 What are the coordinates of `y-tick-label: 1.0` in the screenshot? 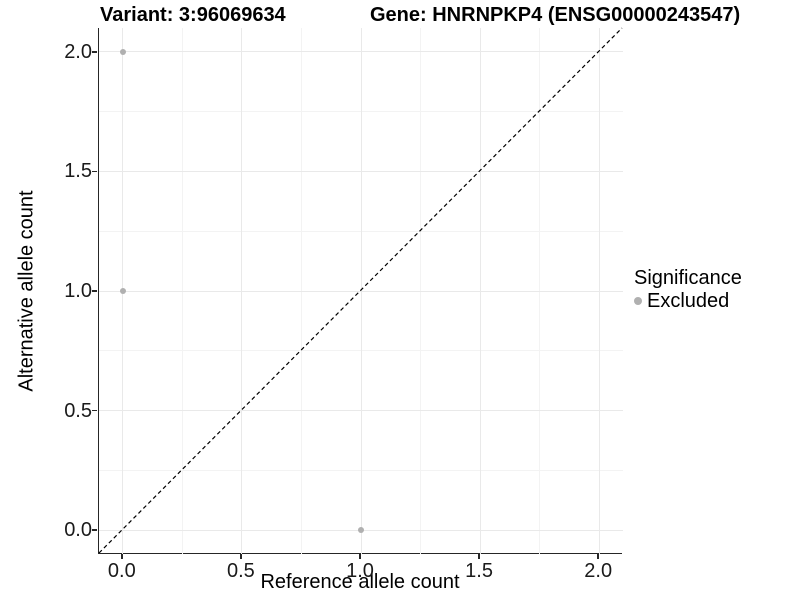 It's located at (78, 291).